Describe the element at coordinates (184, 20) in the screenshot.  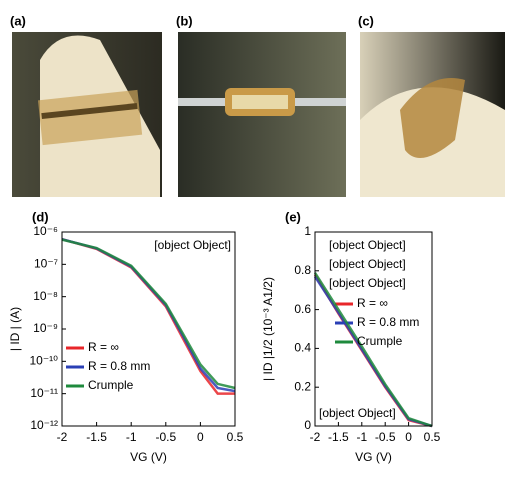
I see `panel-label: (b)` at that location.